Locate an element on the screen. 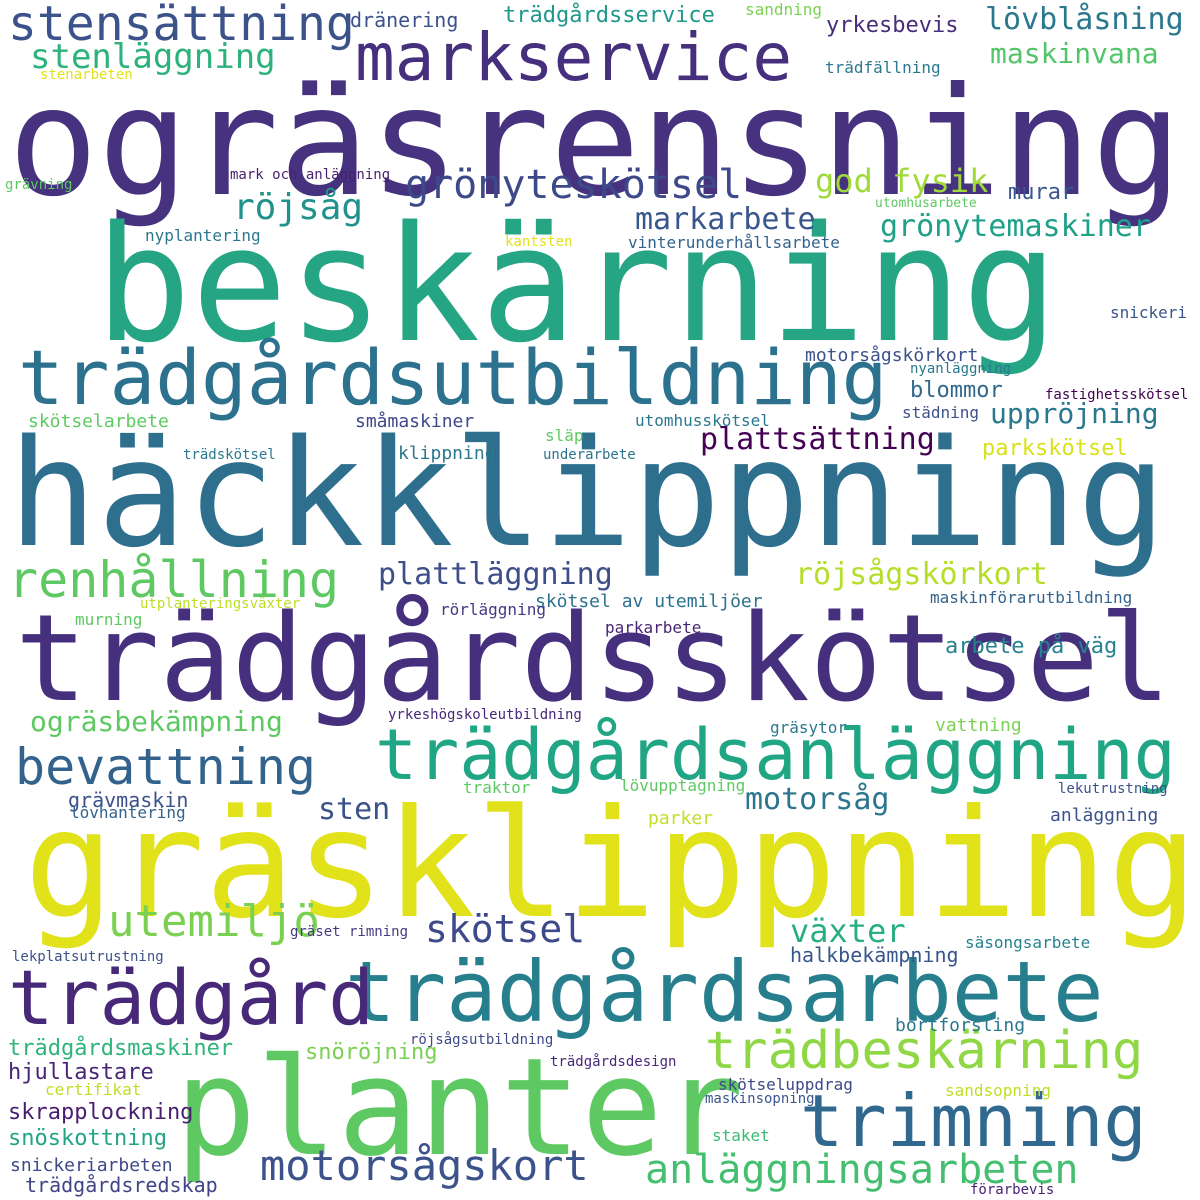 This screenshot has height=1200, width=1200. word: städning is located at coordinates (941, 412).